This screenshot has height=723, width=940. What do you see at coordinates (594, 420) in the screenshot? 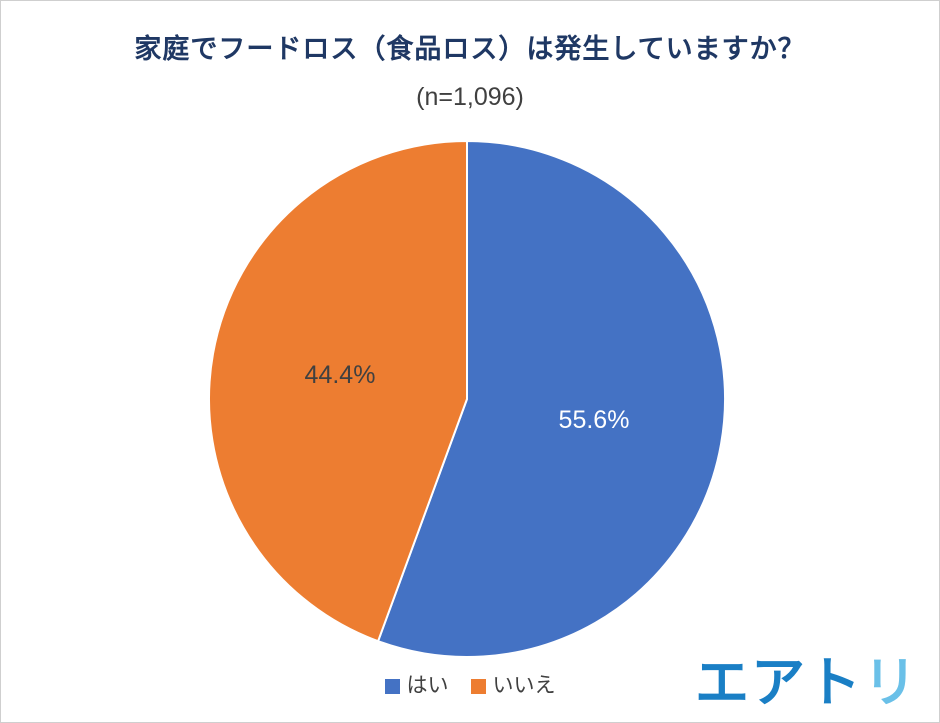
I see `pie-value-label-yes: 55.6%` at bounding box center [594, 420].